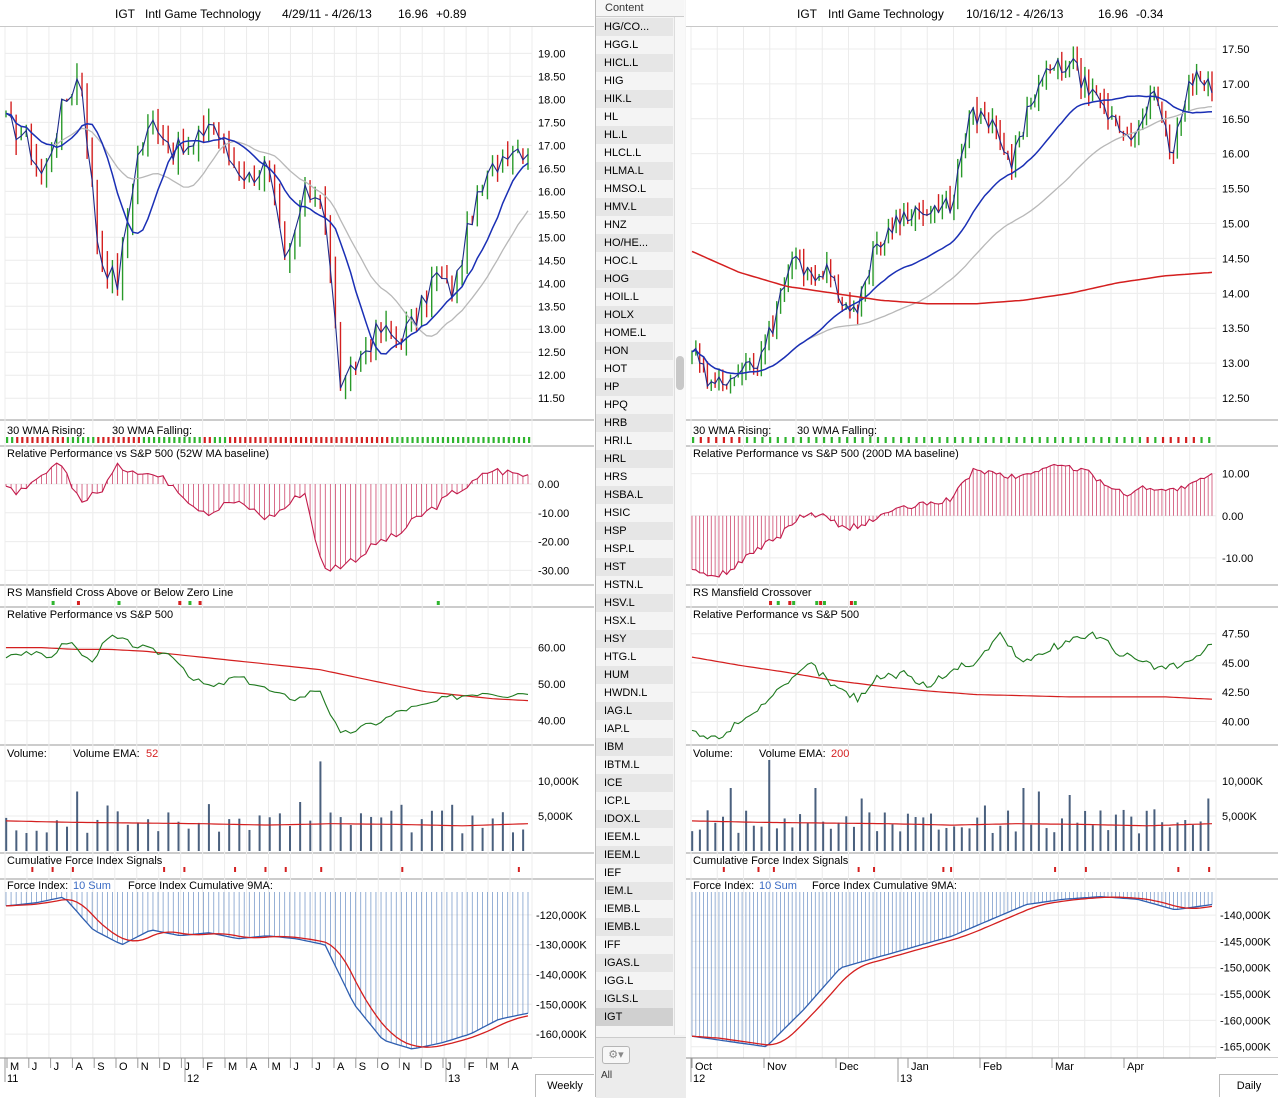 The image size is (1278, 1098). I want to click on symbol-list-item: HSIC, so click(617, 513).